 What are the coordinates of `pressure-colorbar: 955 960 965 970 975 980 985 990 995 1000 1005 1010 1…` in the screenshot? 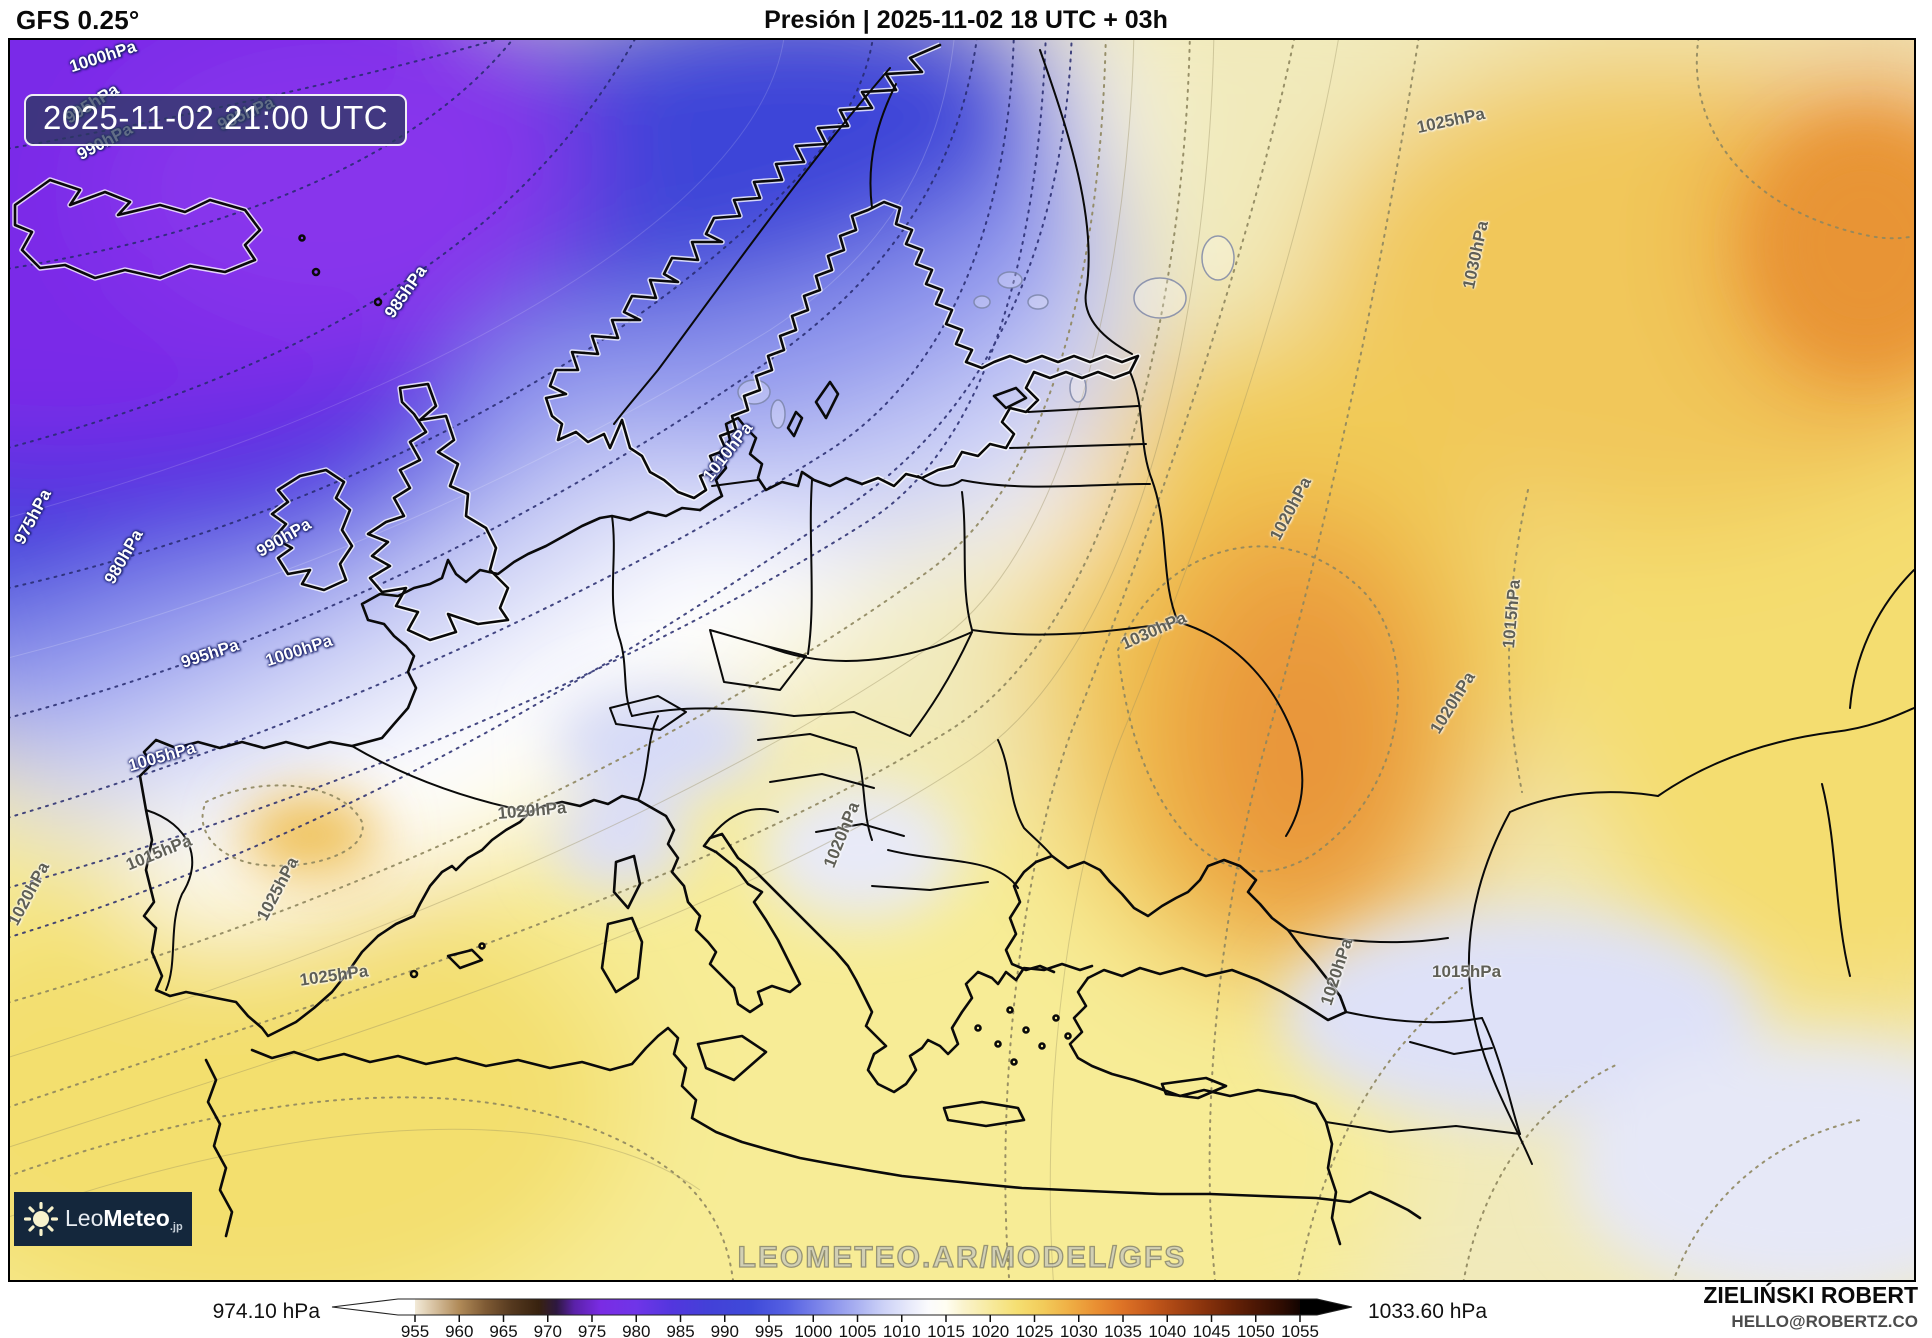 It's located at (842, 1318).